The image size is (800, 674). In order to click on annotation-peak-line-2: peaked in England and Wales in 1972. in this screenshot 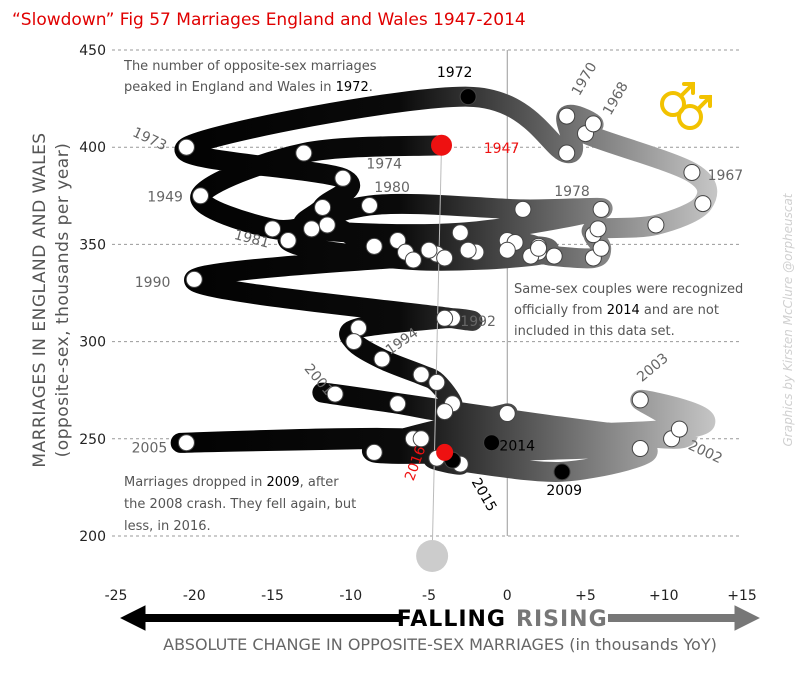, I will do `click(248, 87)`.